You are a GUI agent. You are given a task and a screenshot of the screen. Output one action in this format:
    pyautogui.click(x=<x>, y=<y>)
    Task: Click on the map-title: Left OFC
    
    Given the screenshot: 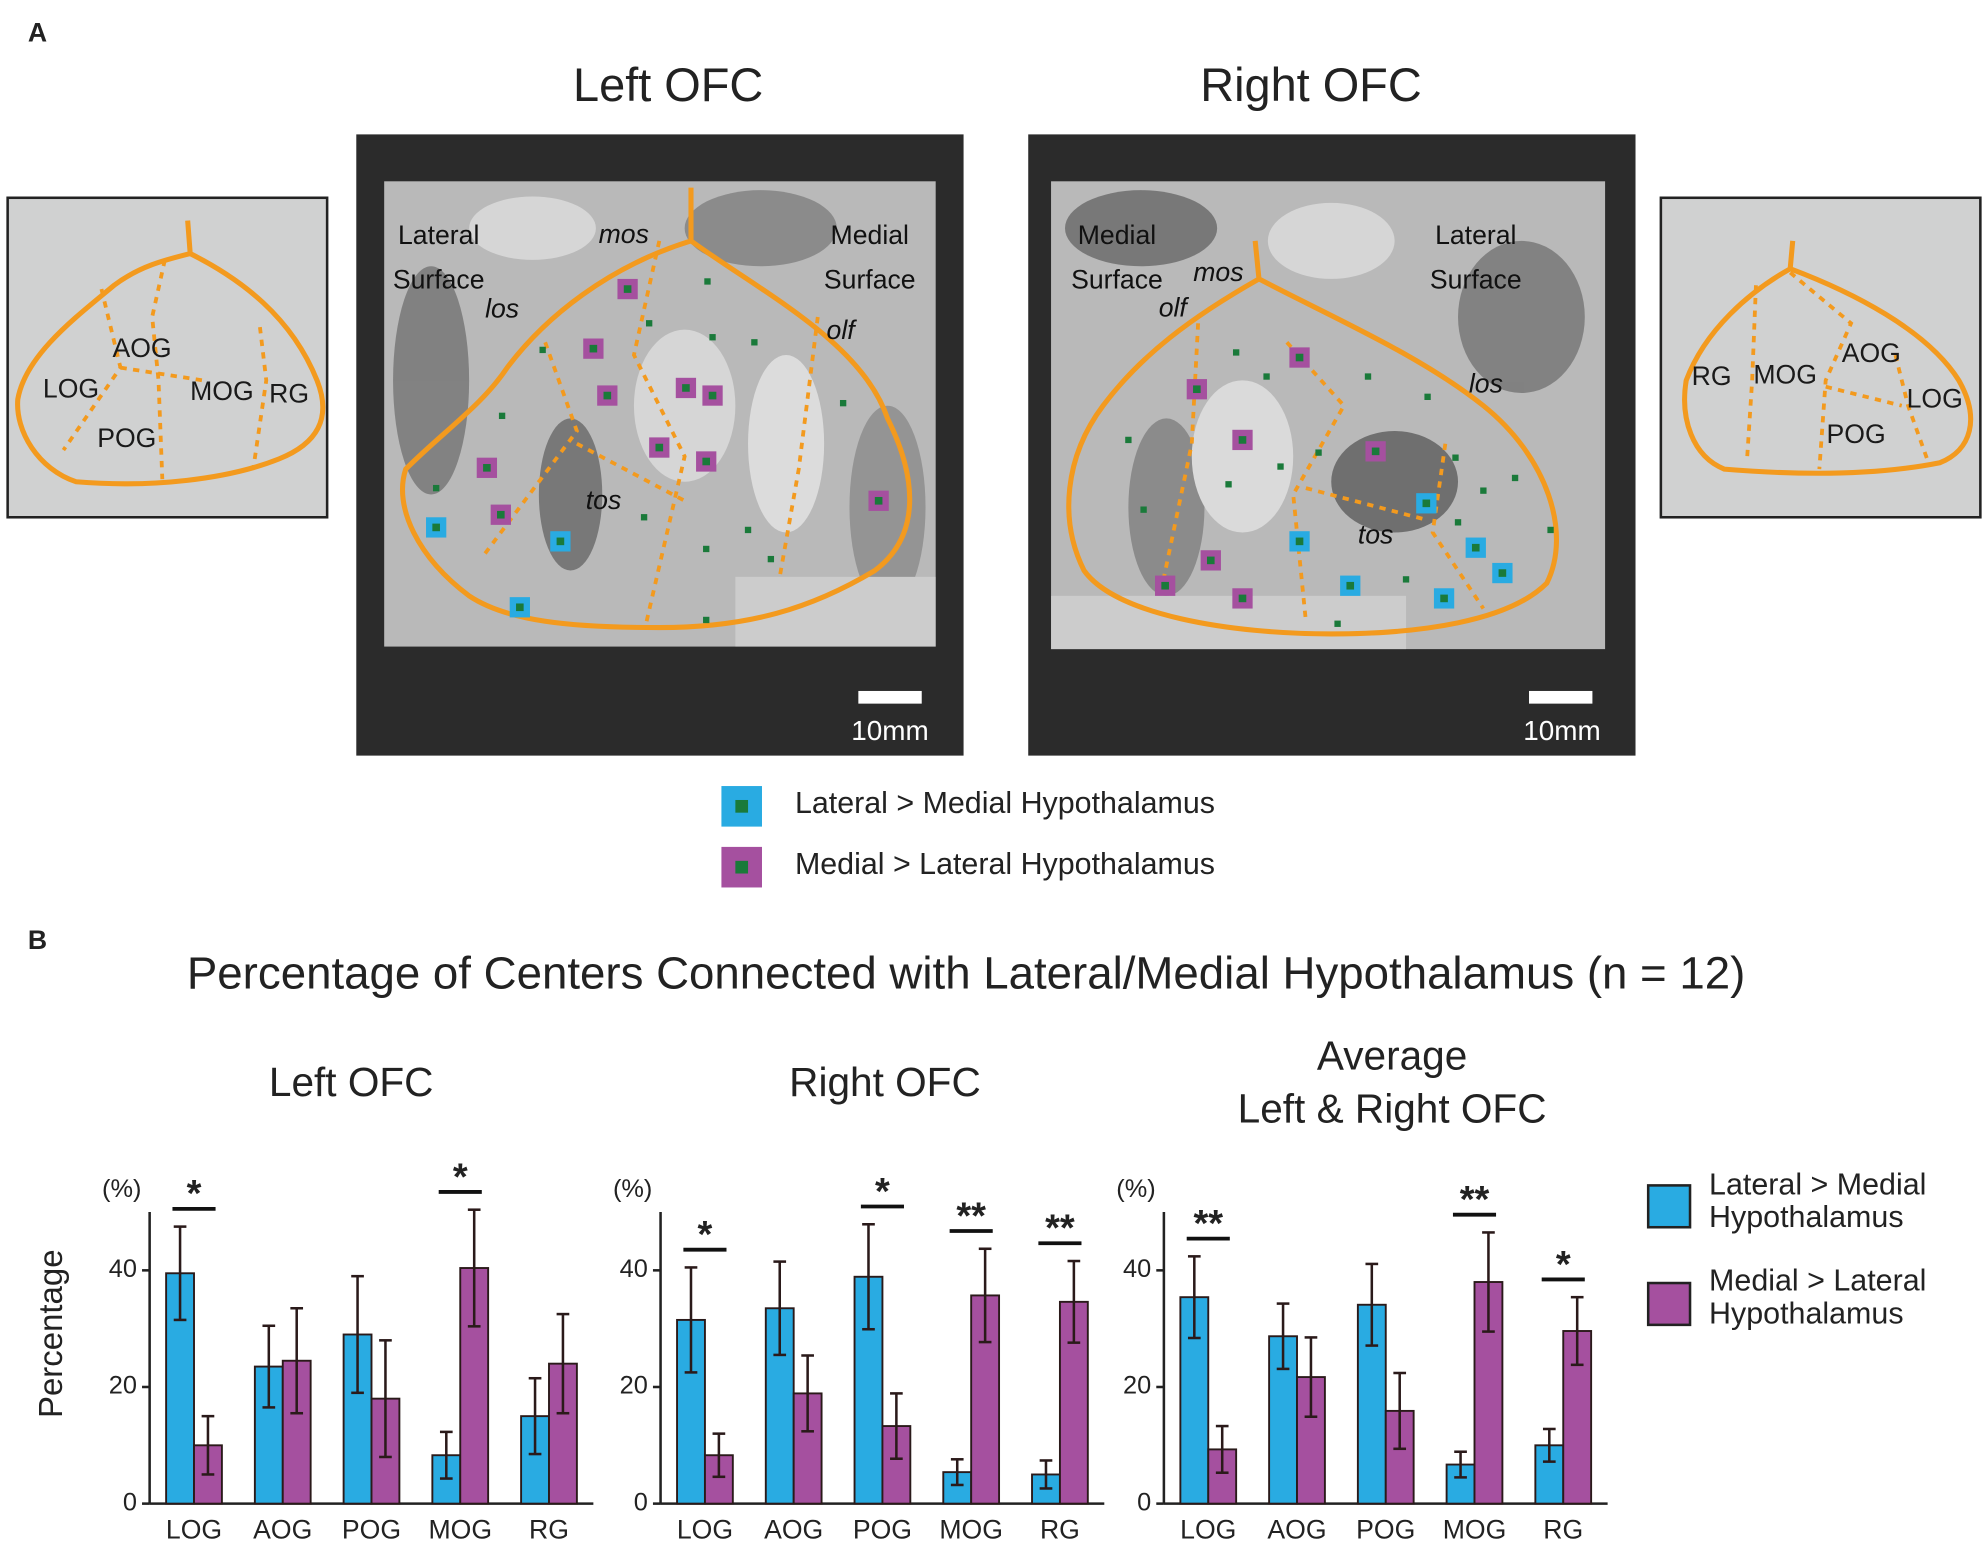 What is the action you would take?
    pyautogui.click(x=668, y=85)
    